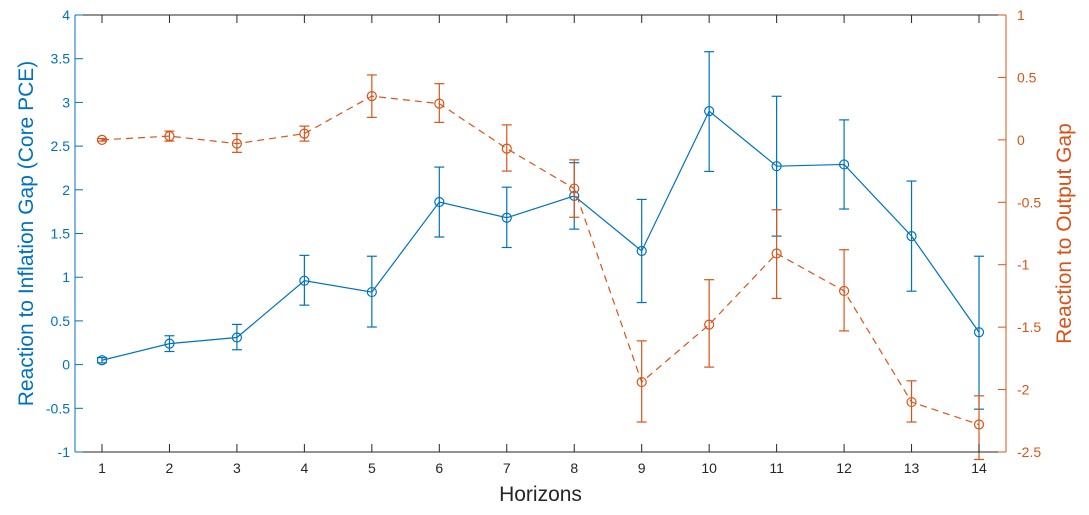 The width and height of the screenshot is (1089, 515). Describe the element at coordinates (1027, 77) in the screenshot. I see `right-y-tick-label: 0.5` at that location.